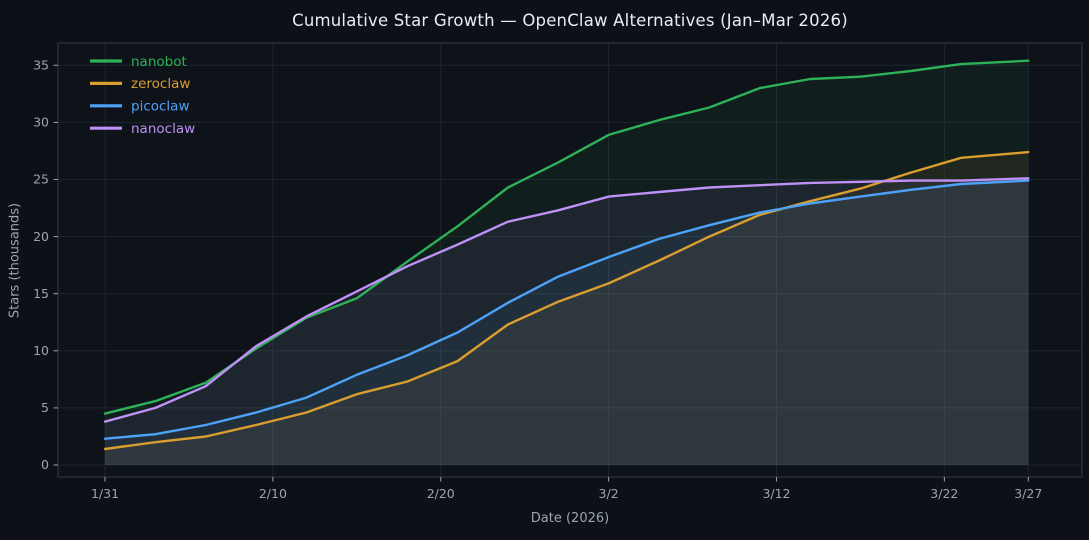 The width and height of the screenshot is (1089, 540). Describe the element at coordinates (441, 493) in the screenshot. I see `x-tick-label: 2/20` at that location.